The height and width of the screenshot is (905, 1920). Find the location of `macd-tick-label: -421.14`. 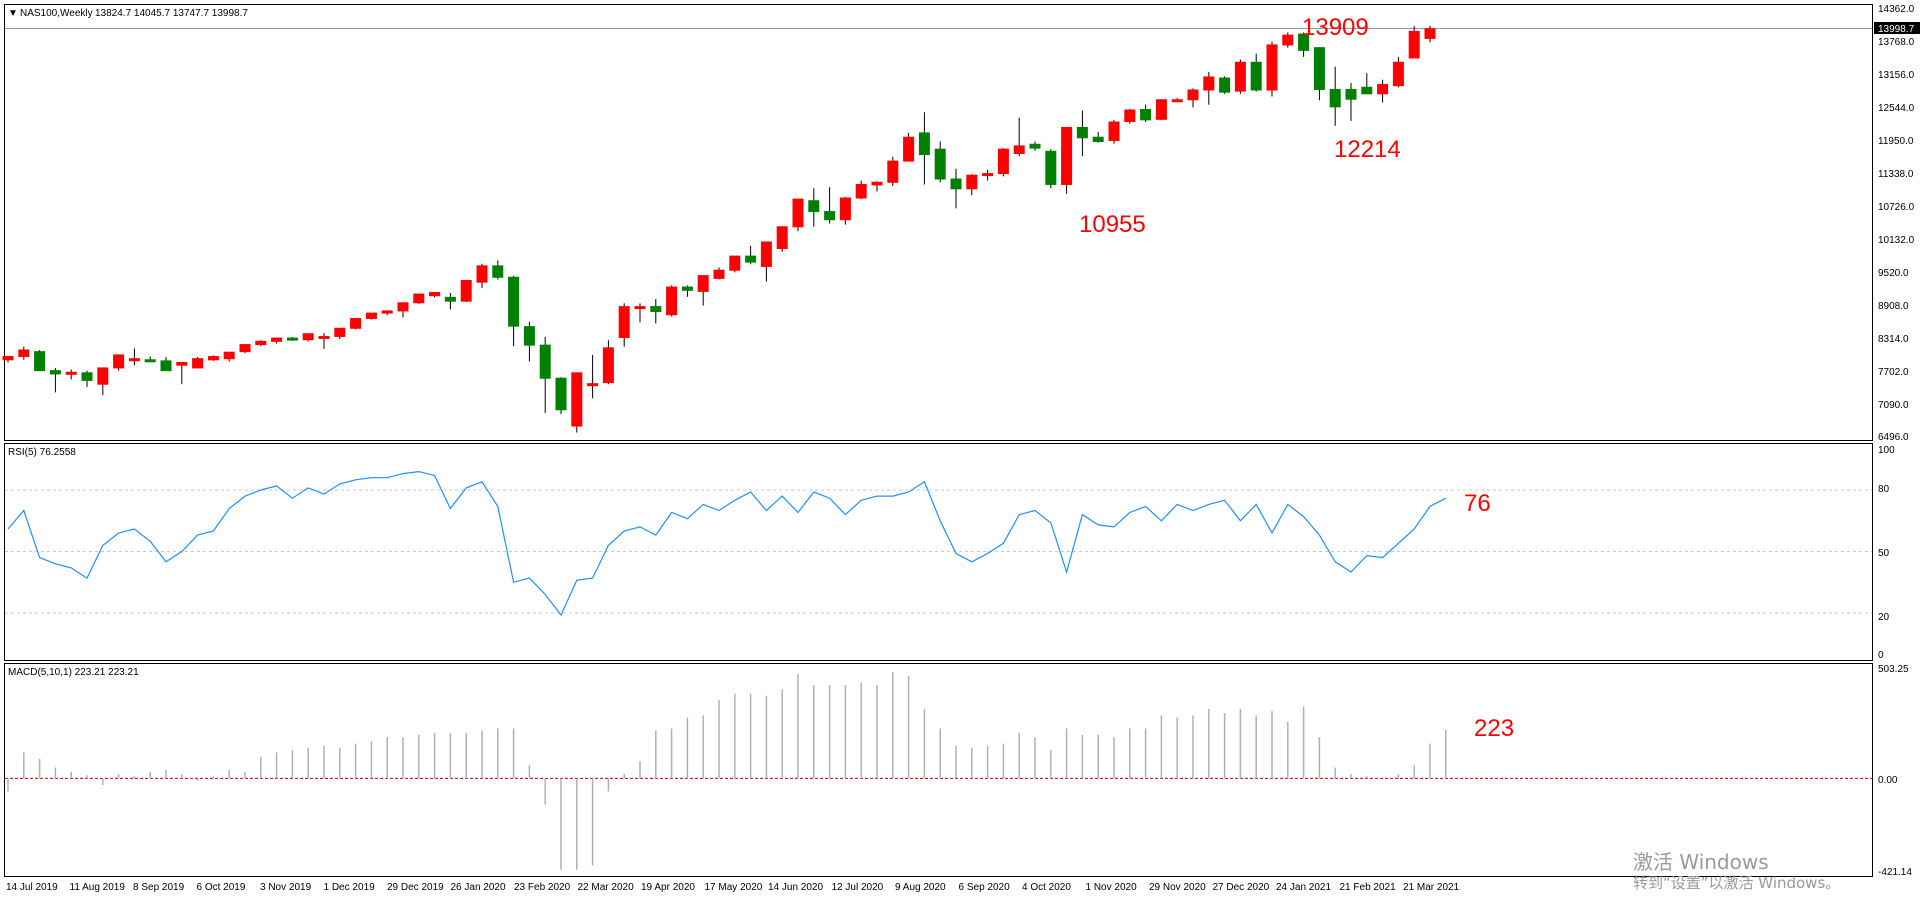

macd-tick-label: -421.14 is located at coordinates (1895, 872).